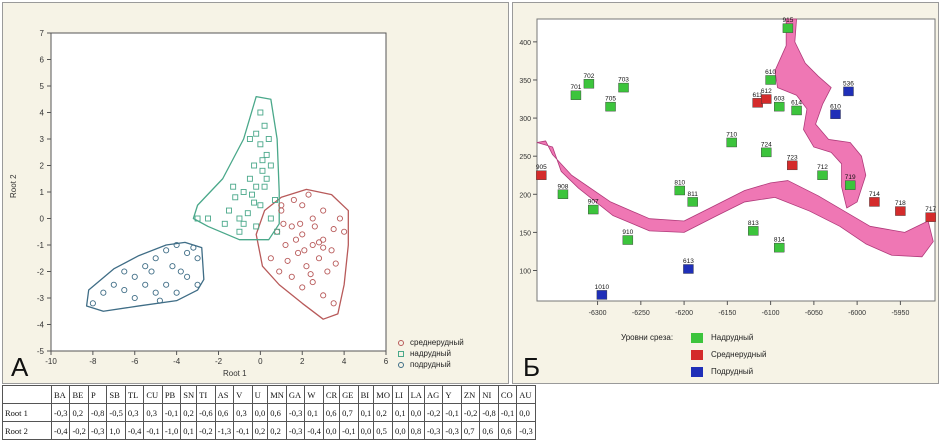 The height and width of the screenshot is (448, 940). What do you see at coordinates (753, 223) in the screenshot?
I see `sample-label: 813` at bounding box center [753, 223].